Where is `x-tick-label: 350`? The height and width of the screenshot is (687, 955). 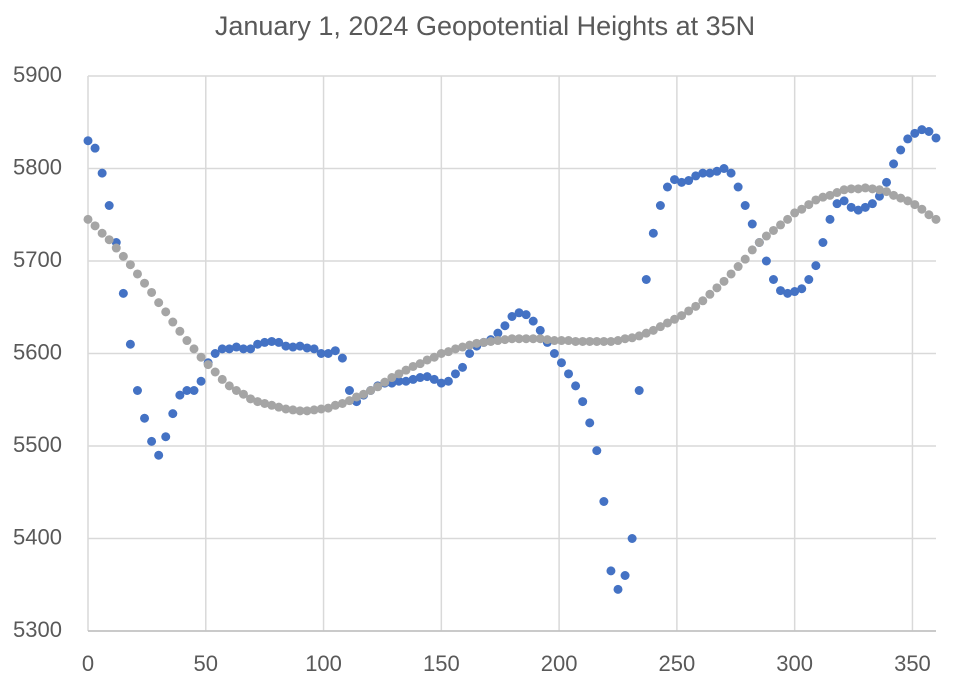 x-tick-label: 350 is located at coordinates (912, 663).